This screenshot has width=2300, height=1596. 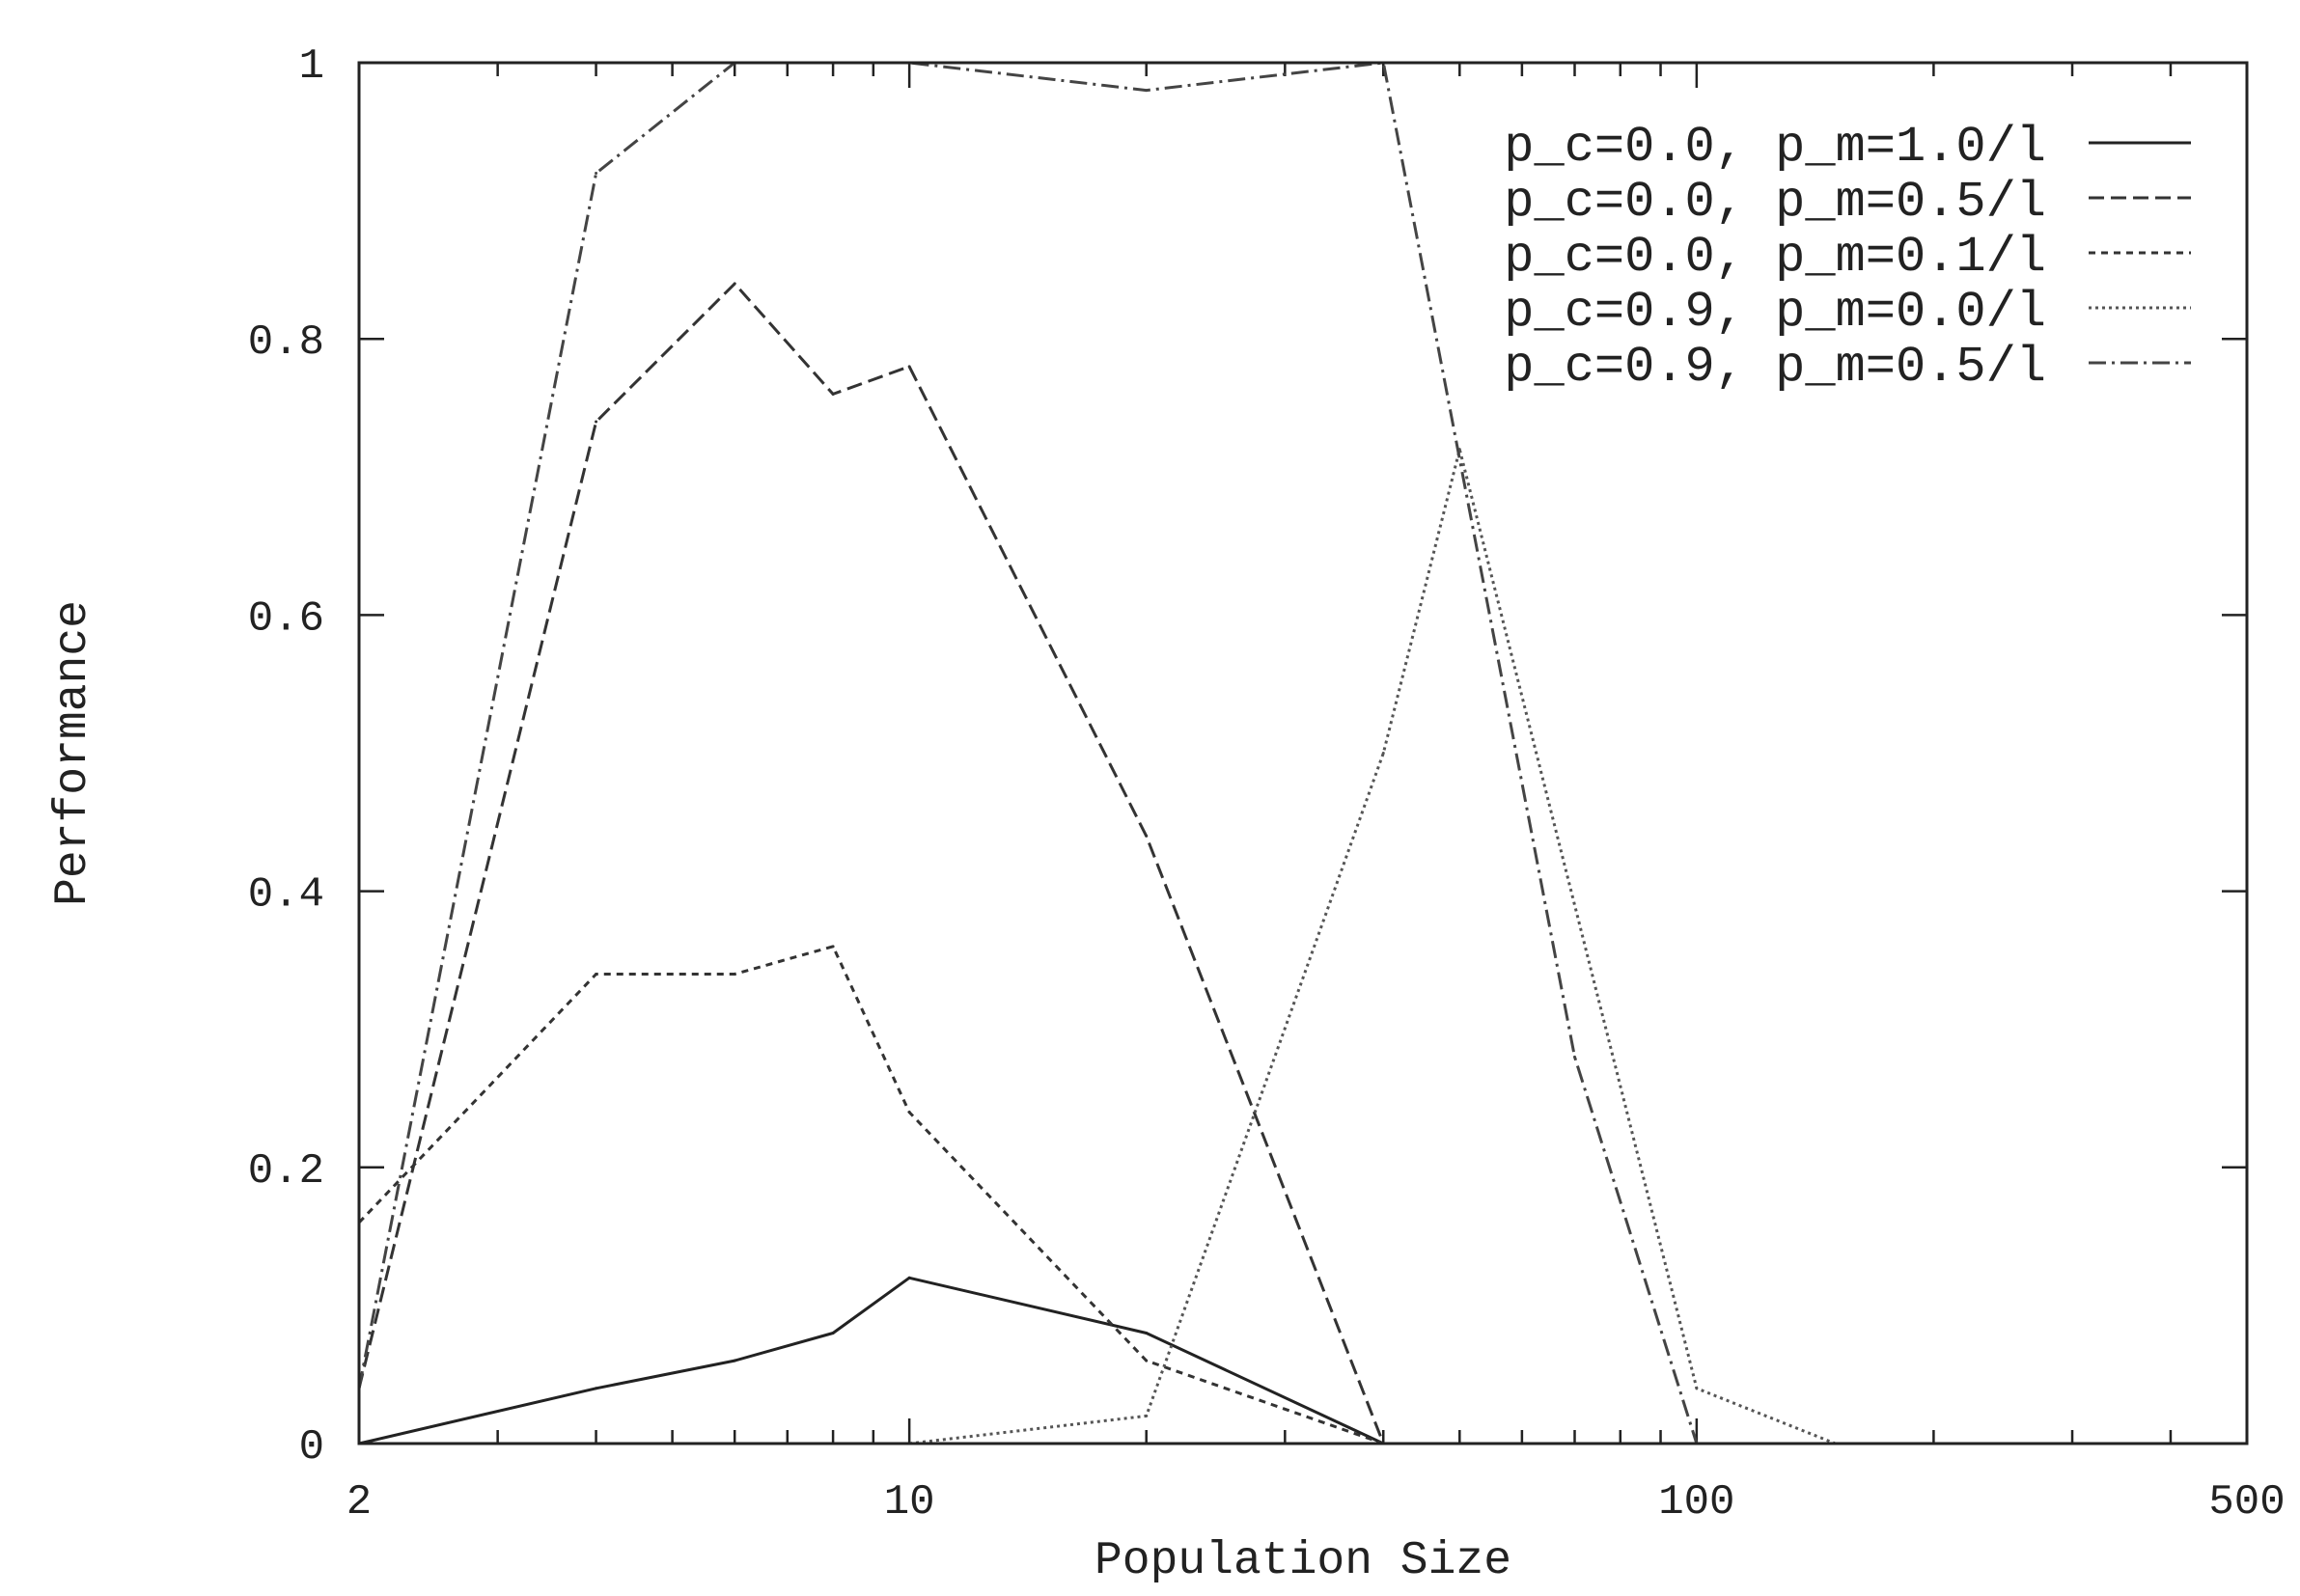 What do you see at coordinates (359, 1503) in the screenshot?
I see `x-tick-label: 2` at bounding box center [359, 1503].